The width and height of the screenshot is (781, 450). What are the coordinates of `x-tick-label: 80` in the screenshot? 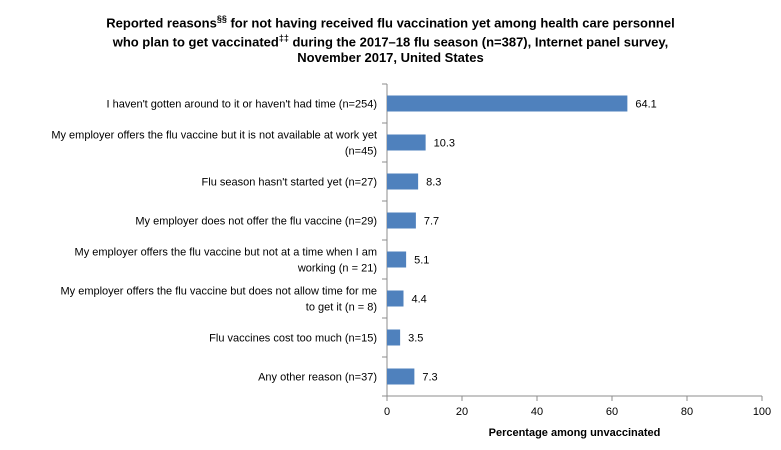 It's located at (687, 412).